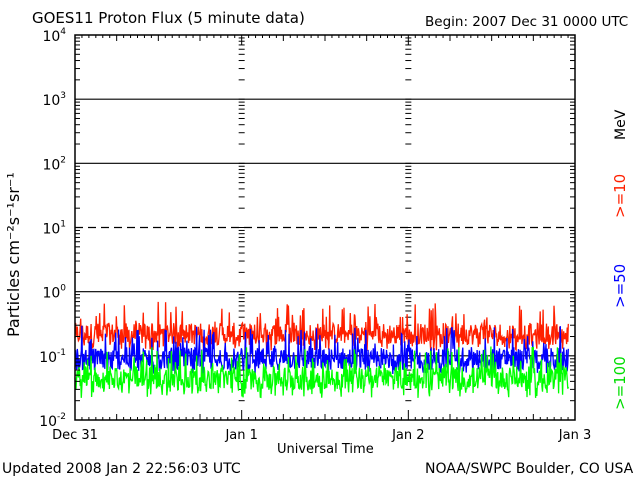  Describe the element at coordinates (13, 254) in the screenshot. I see `y-axis-label: Particles cm⁻²s⁻¹sr⁻¹` at that location.